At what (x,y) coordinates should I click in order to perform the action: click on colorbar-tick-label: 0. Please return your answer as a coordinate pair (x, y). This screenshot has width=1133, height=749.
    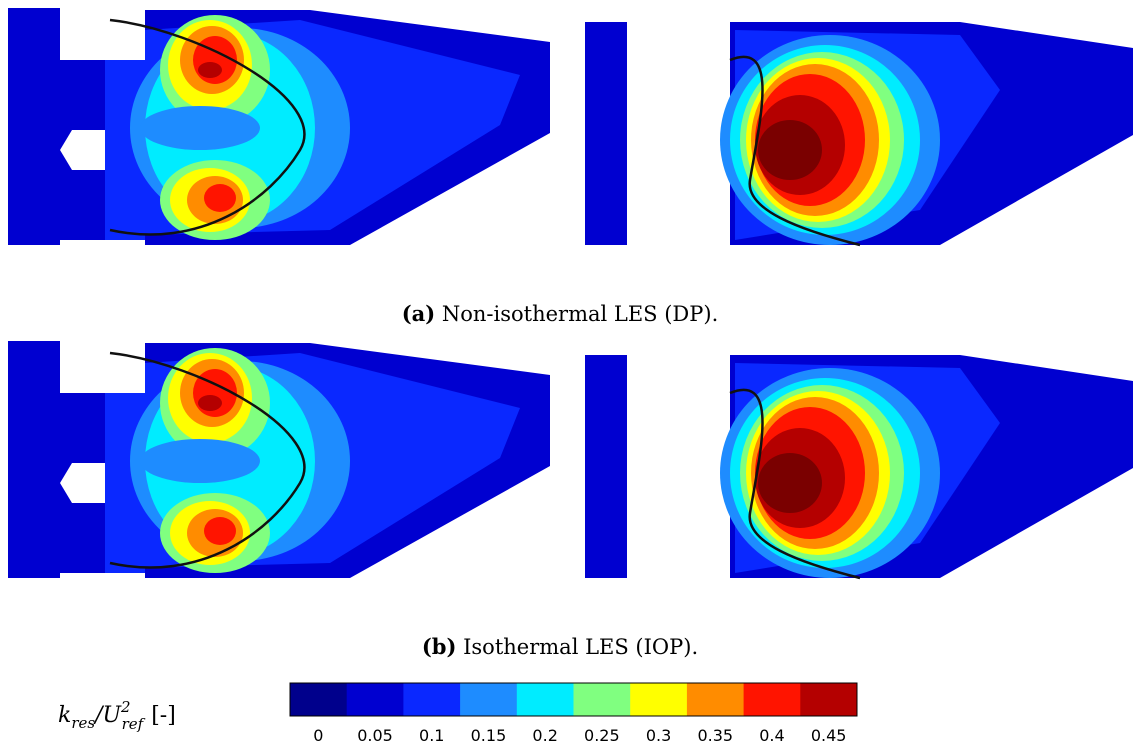
    Looking at the image, I should click on (318, 735).